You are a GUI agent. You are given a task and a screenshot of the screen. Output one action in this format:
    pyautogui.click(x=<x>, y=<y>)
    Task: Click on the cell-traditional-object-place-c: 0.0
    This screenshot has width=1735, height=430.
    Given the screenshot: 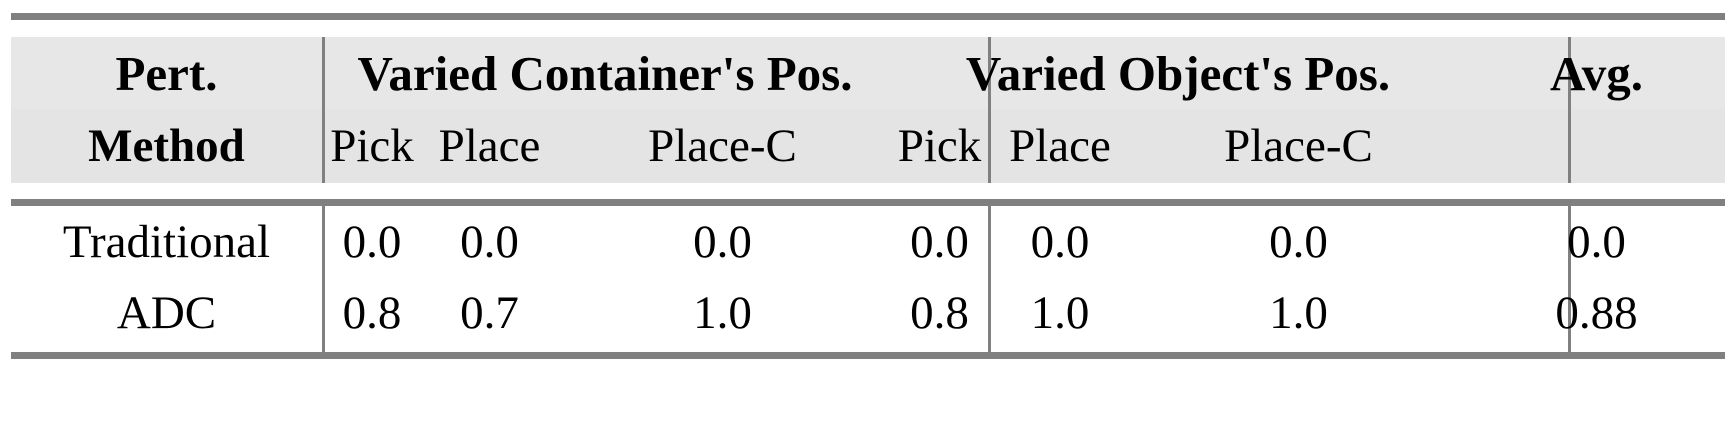 What is the action you would take?
    pyautogui.click(x=1298, y=241)
    